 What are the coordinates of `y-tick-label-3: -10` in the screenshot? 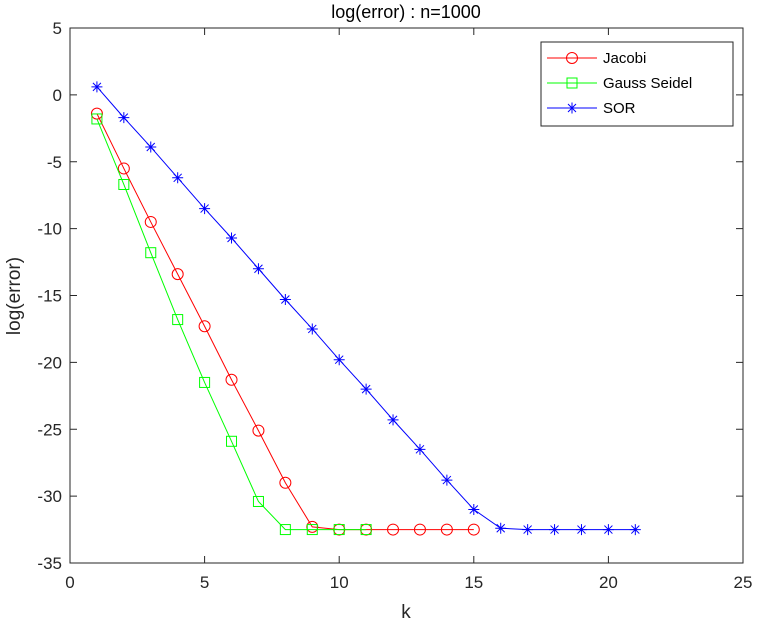 It's located at (49, 229).